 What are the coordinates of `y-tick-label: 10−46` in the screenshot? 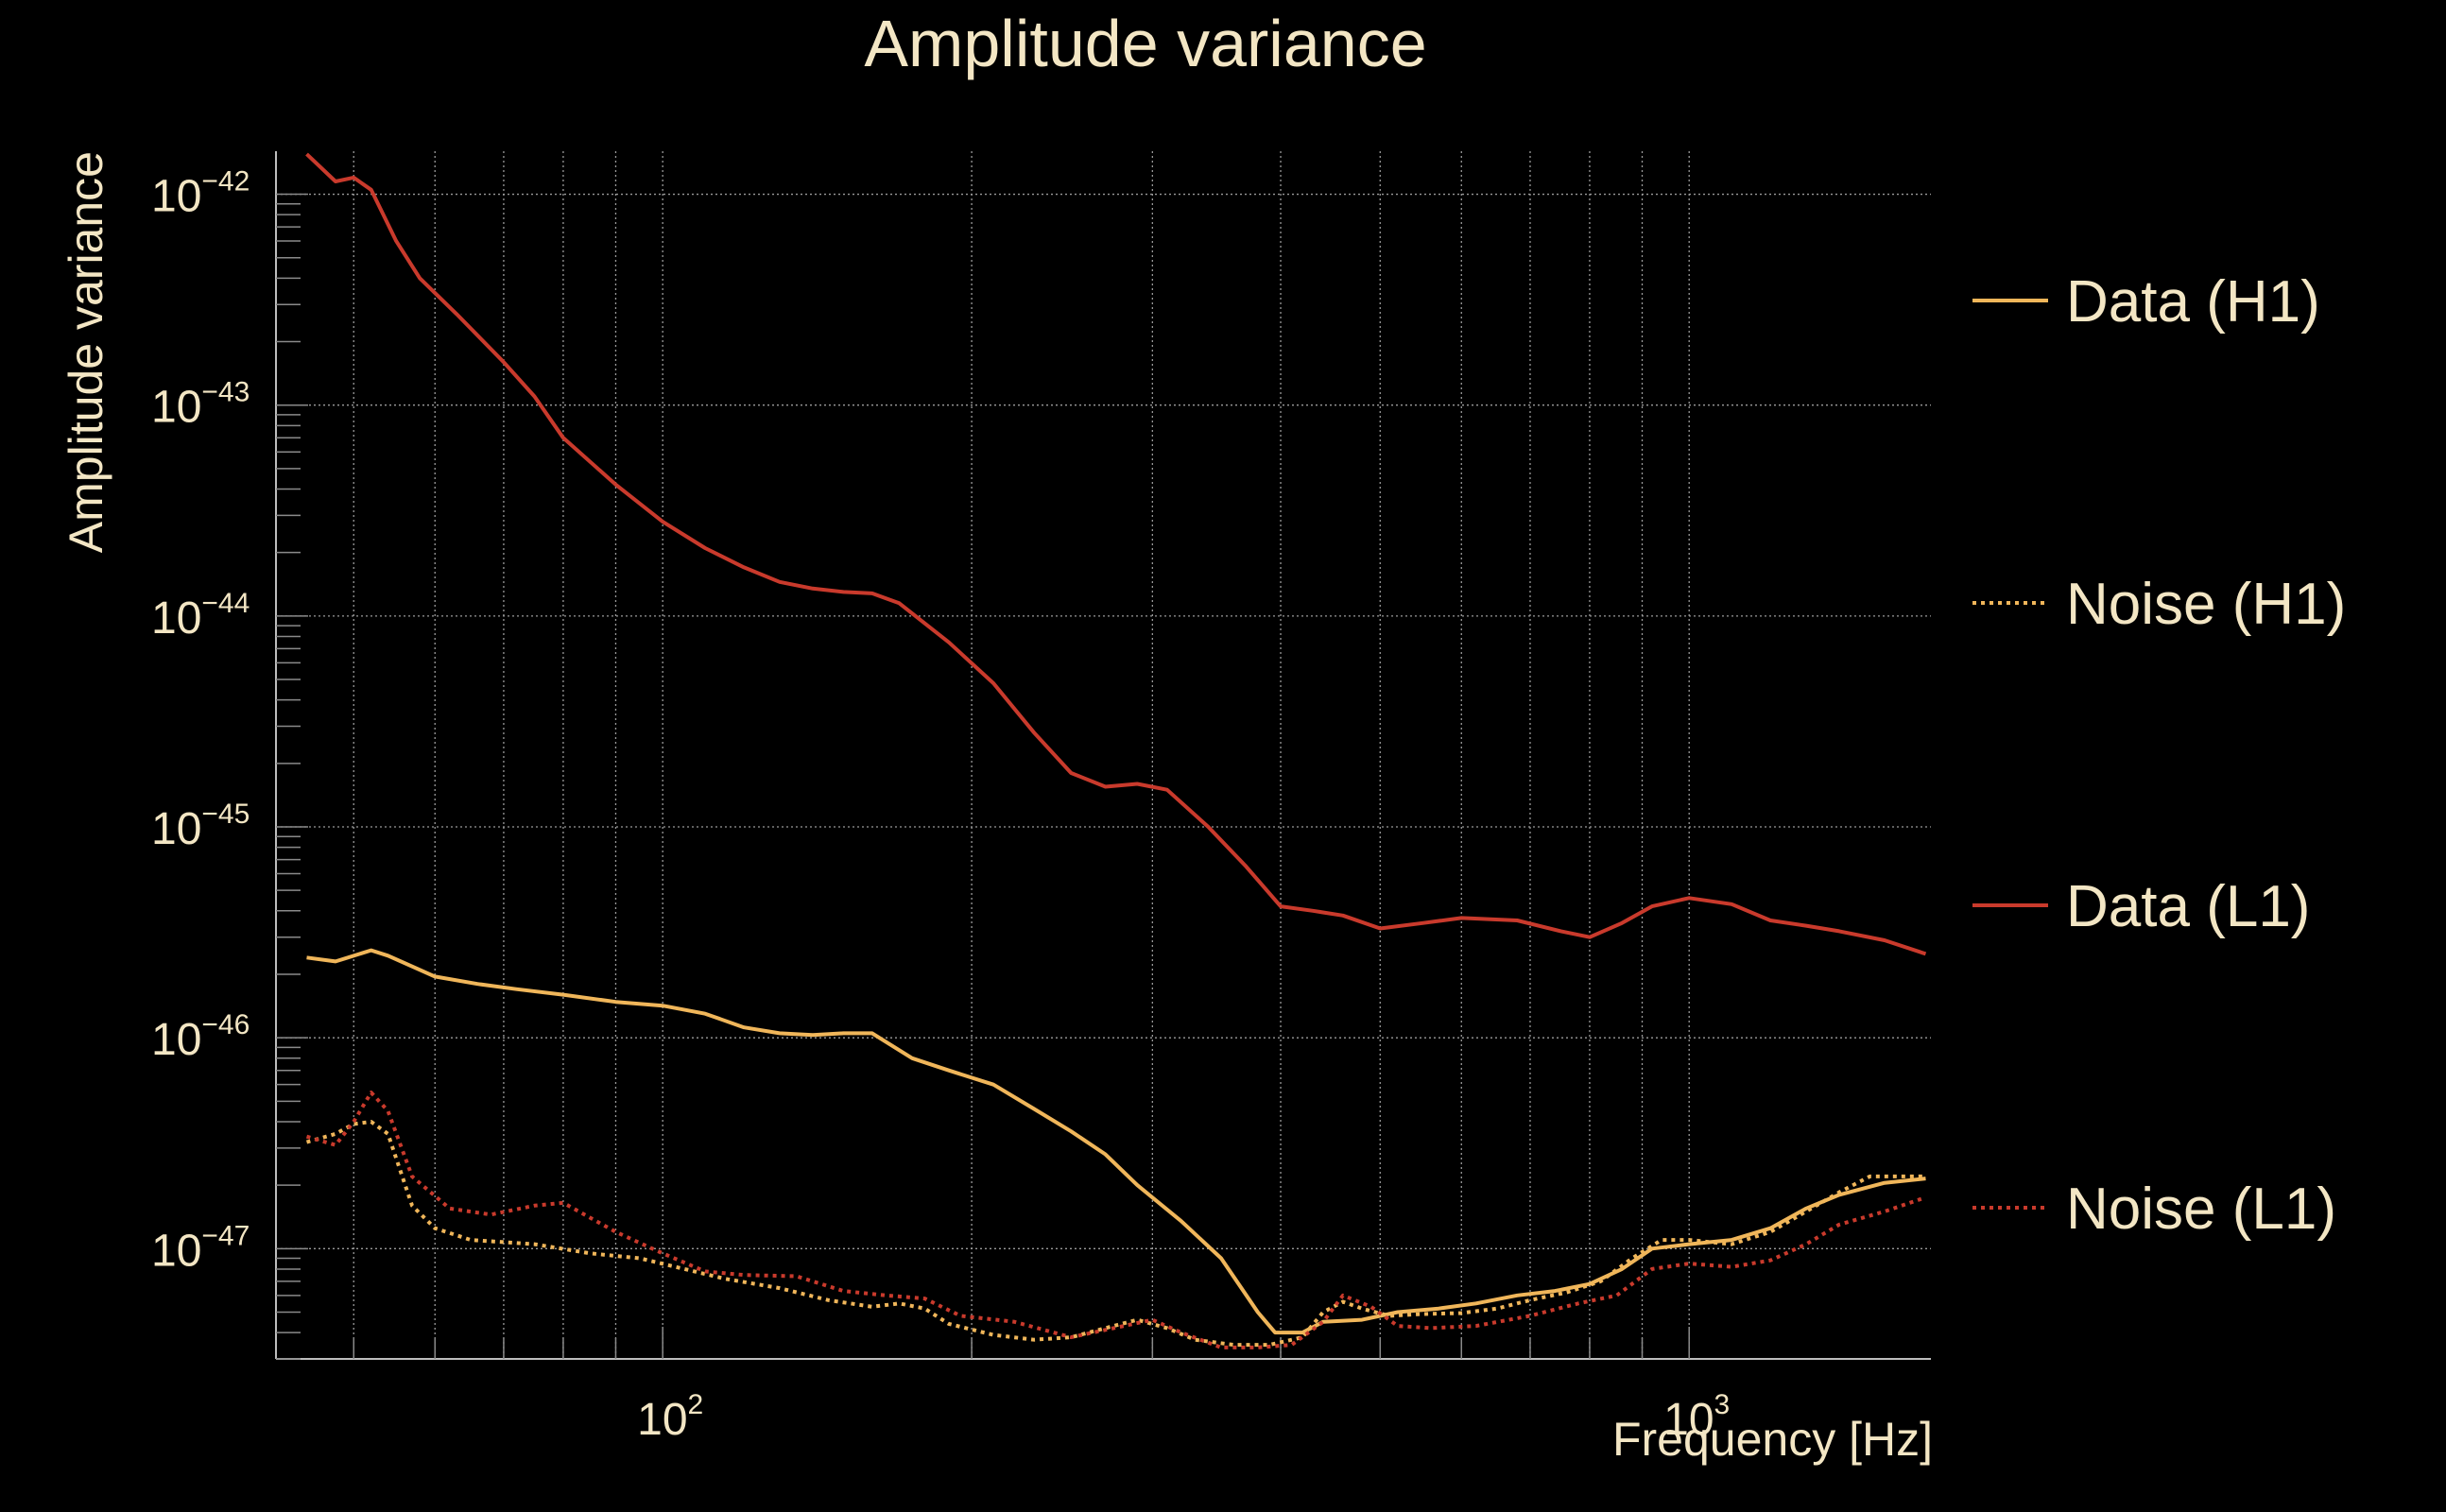 It's located at (201, 1037).